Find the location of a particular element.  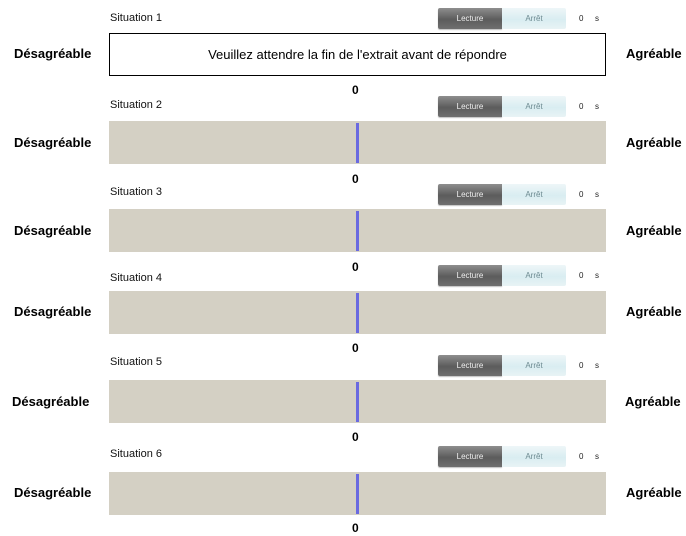

situation-title: Situation 4 is located at coordinates (136, 278).